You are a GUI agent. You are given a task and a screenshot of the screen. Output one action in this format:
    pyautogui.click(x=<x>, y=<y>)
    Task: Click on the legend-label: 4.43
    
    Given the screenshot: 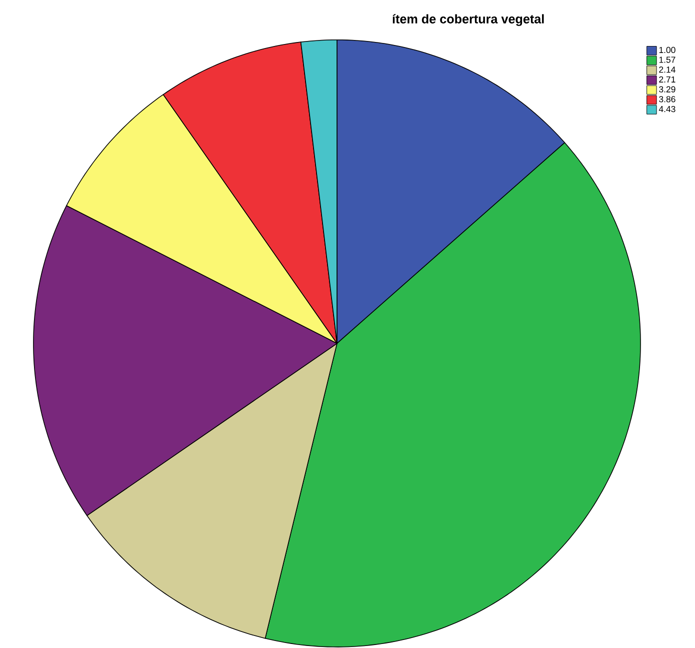 What is the action you would take?
    pyautogui.click(x=667, y=109)
    